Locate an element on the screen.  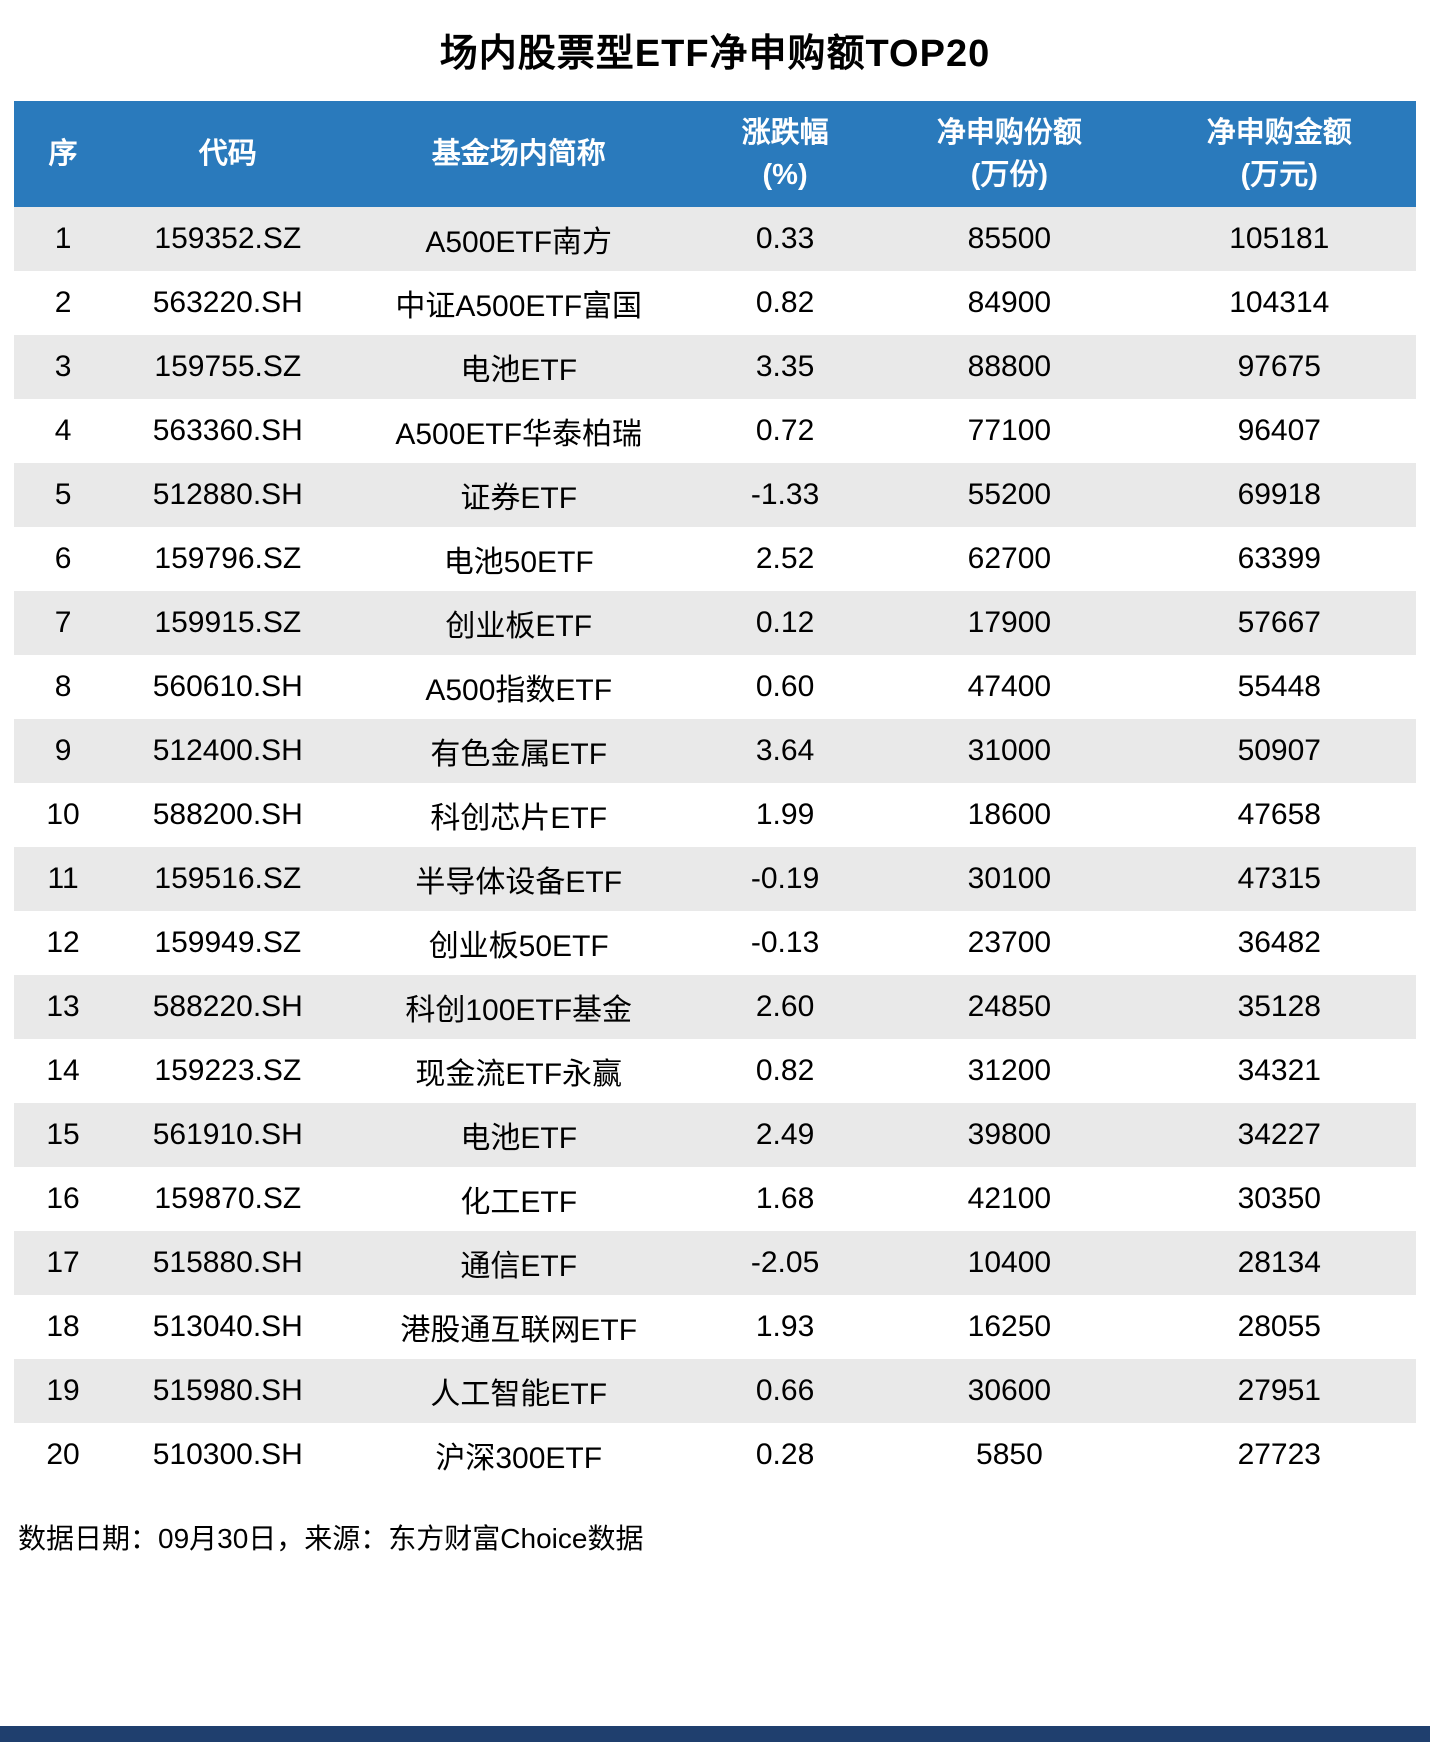
rank-cell: 6 is located at coordinates (63, 558).